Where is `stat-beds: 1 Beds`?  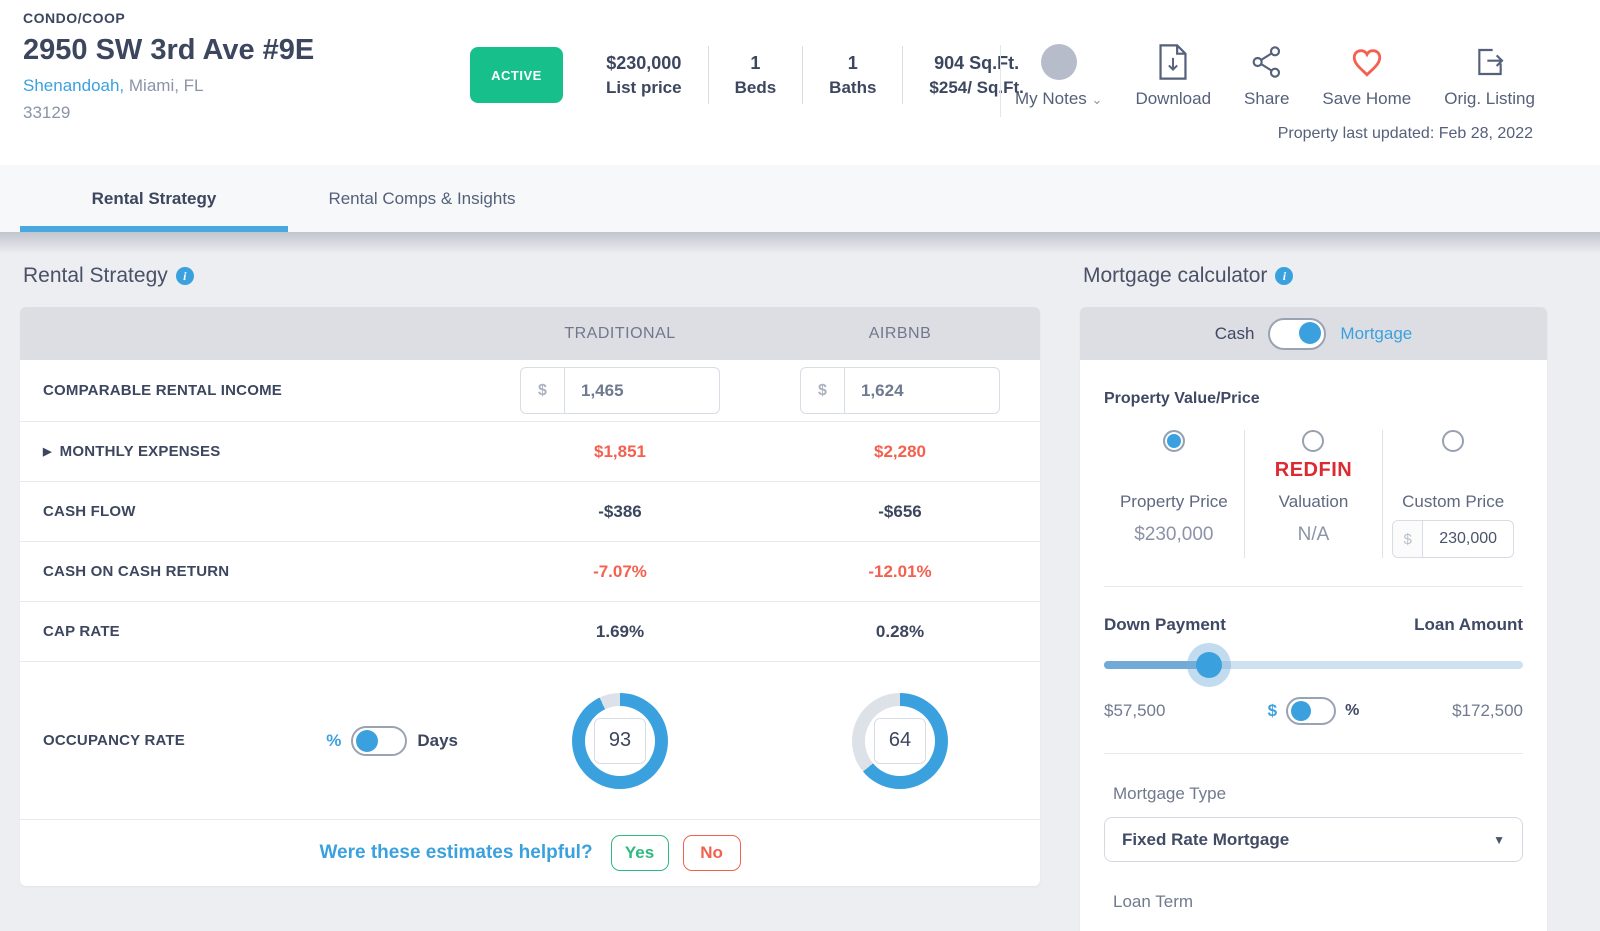 stat-beds: 1 Beds is located at coordinates (756, 75).